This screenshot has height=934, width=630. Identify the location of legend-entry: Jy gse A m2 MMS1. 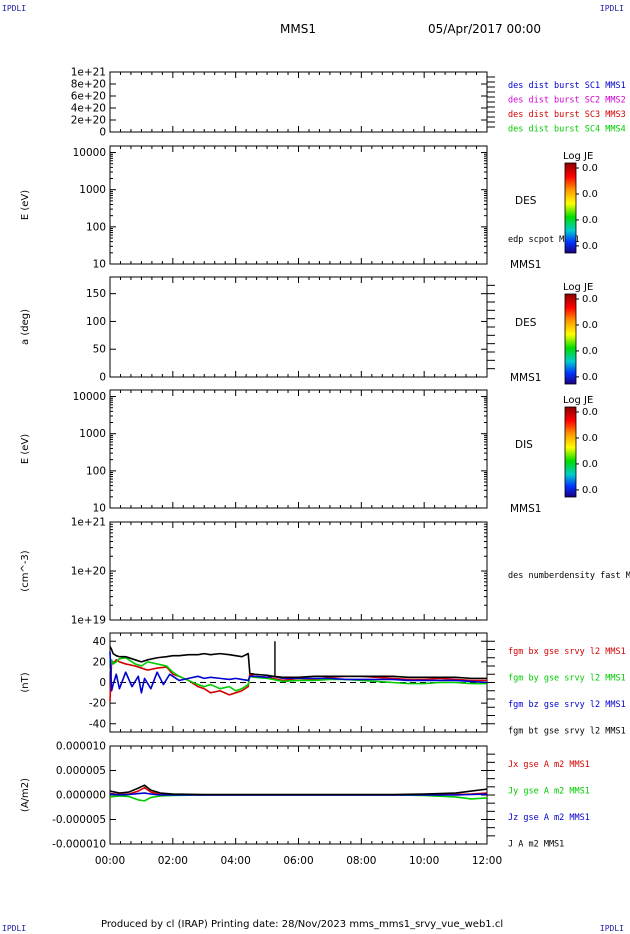
(549, 792).